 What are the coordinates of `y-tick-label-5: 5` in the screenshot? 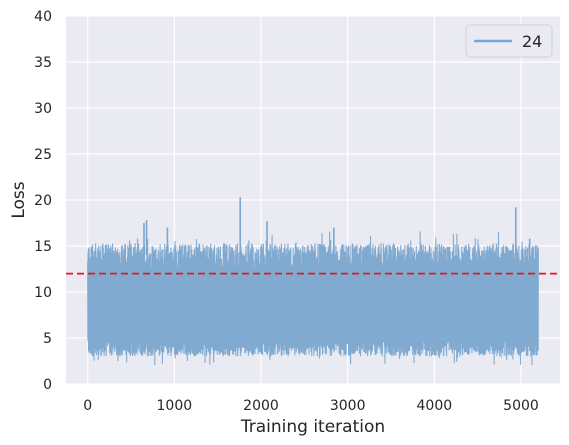 It's located at (47, 339).